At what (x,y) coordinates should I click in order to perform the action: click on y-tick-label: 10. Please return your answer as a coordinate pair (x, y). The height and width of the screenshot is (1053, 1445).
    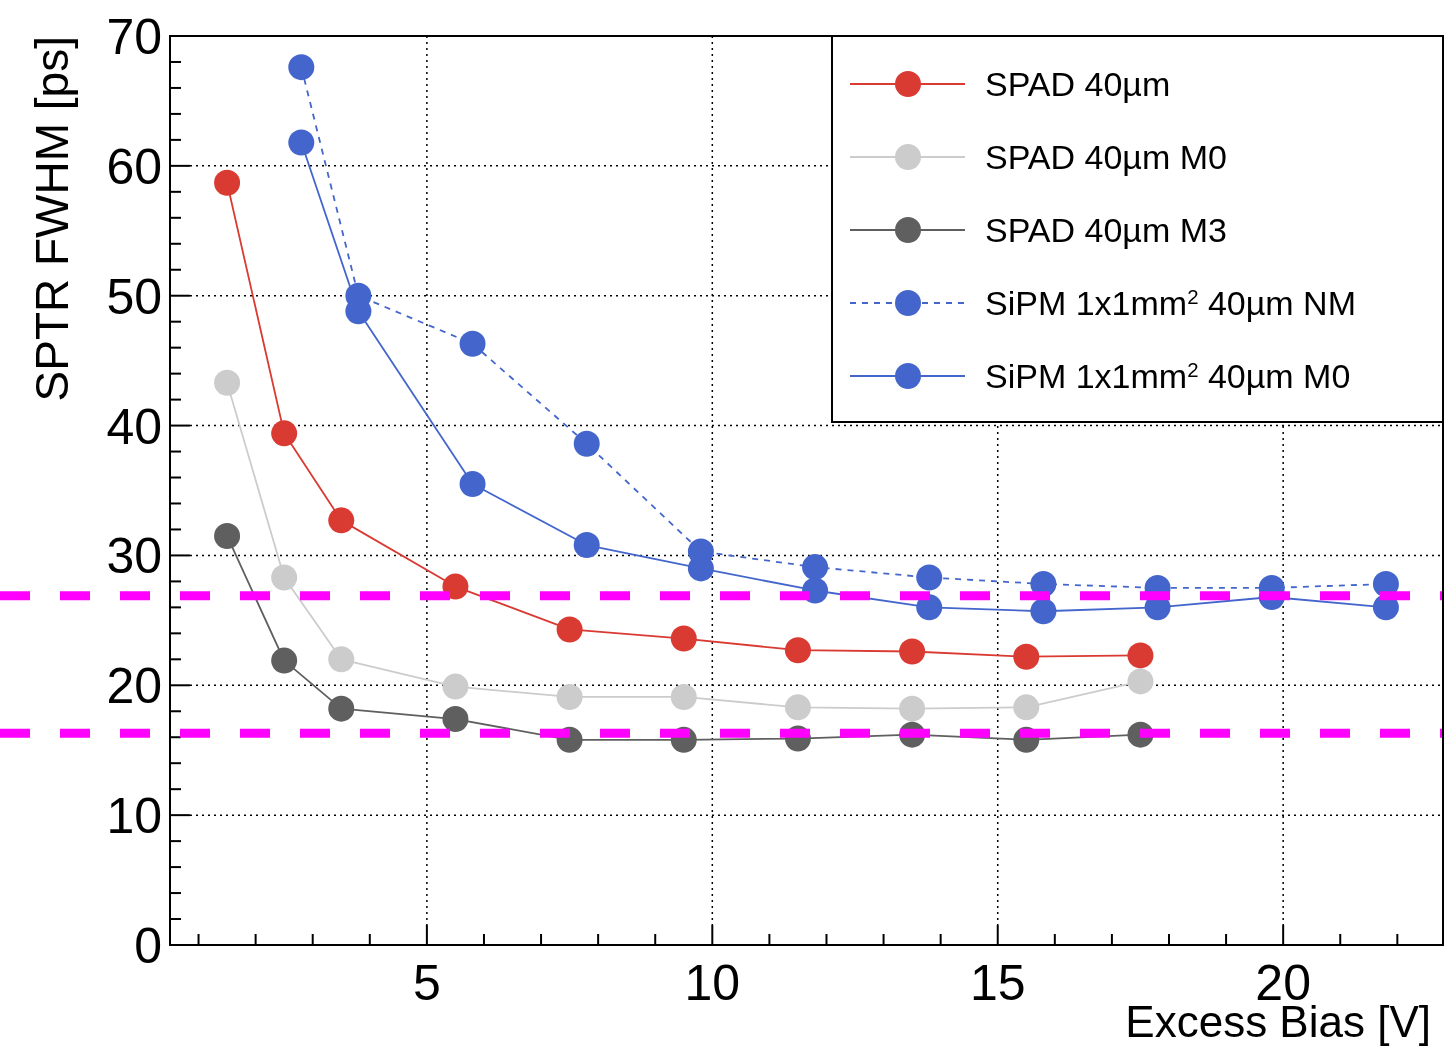
    Looking at the image, I should click on (134, 816).